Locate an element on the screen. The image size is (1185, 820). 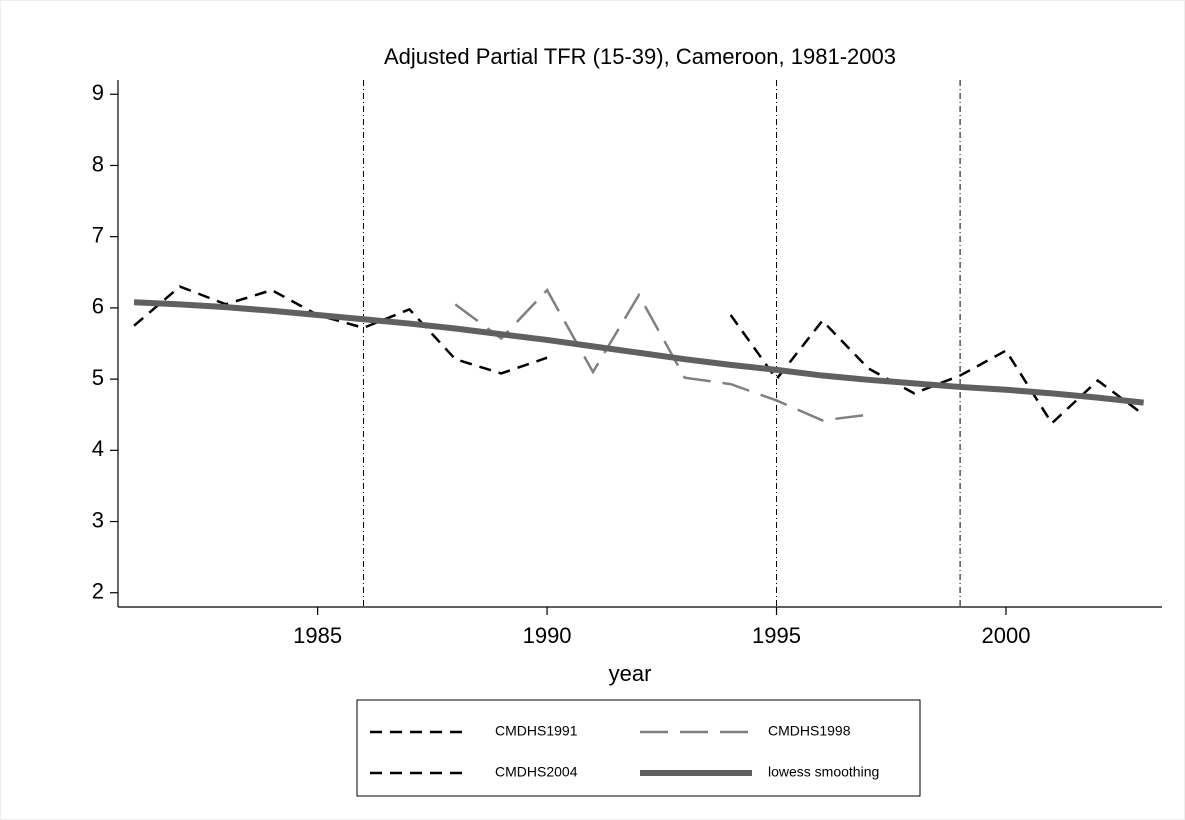
y-tick-label: 3 is located at coordinates (98, 519).